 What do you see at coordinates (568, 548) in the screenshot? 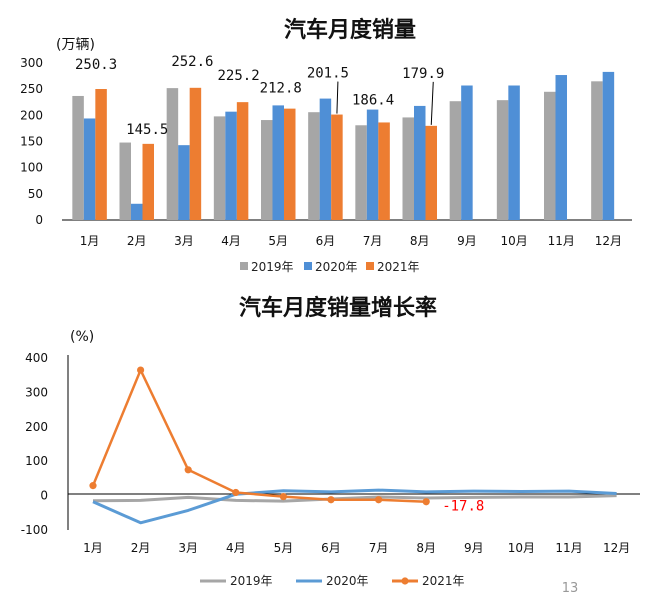
I see `line-x-tick-label: 11月` at bounding box center [568, 548].